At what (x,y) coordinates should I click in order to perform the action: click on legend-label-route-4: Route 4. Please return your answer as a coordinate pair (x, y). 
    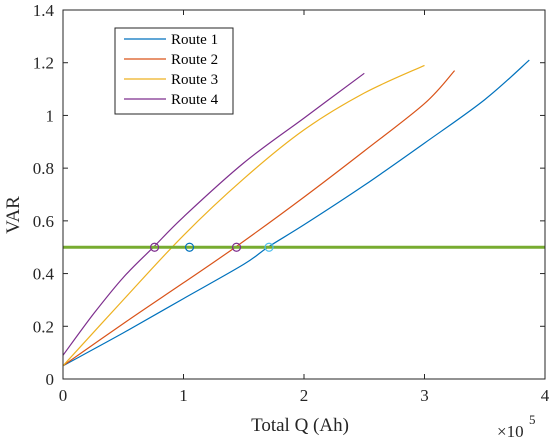
    Looking at the image, I should click on (195, 100).